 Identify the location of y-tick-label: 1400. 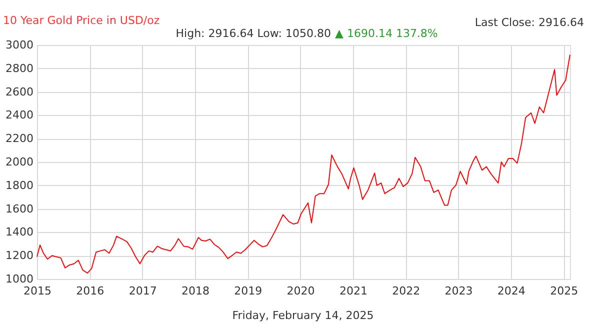
(20, 232).